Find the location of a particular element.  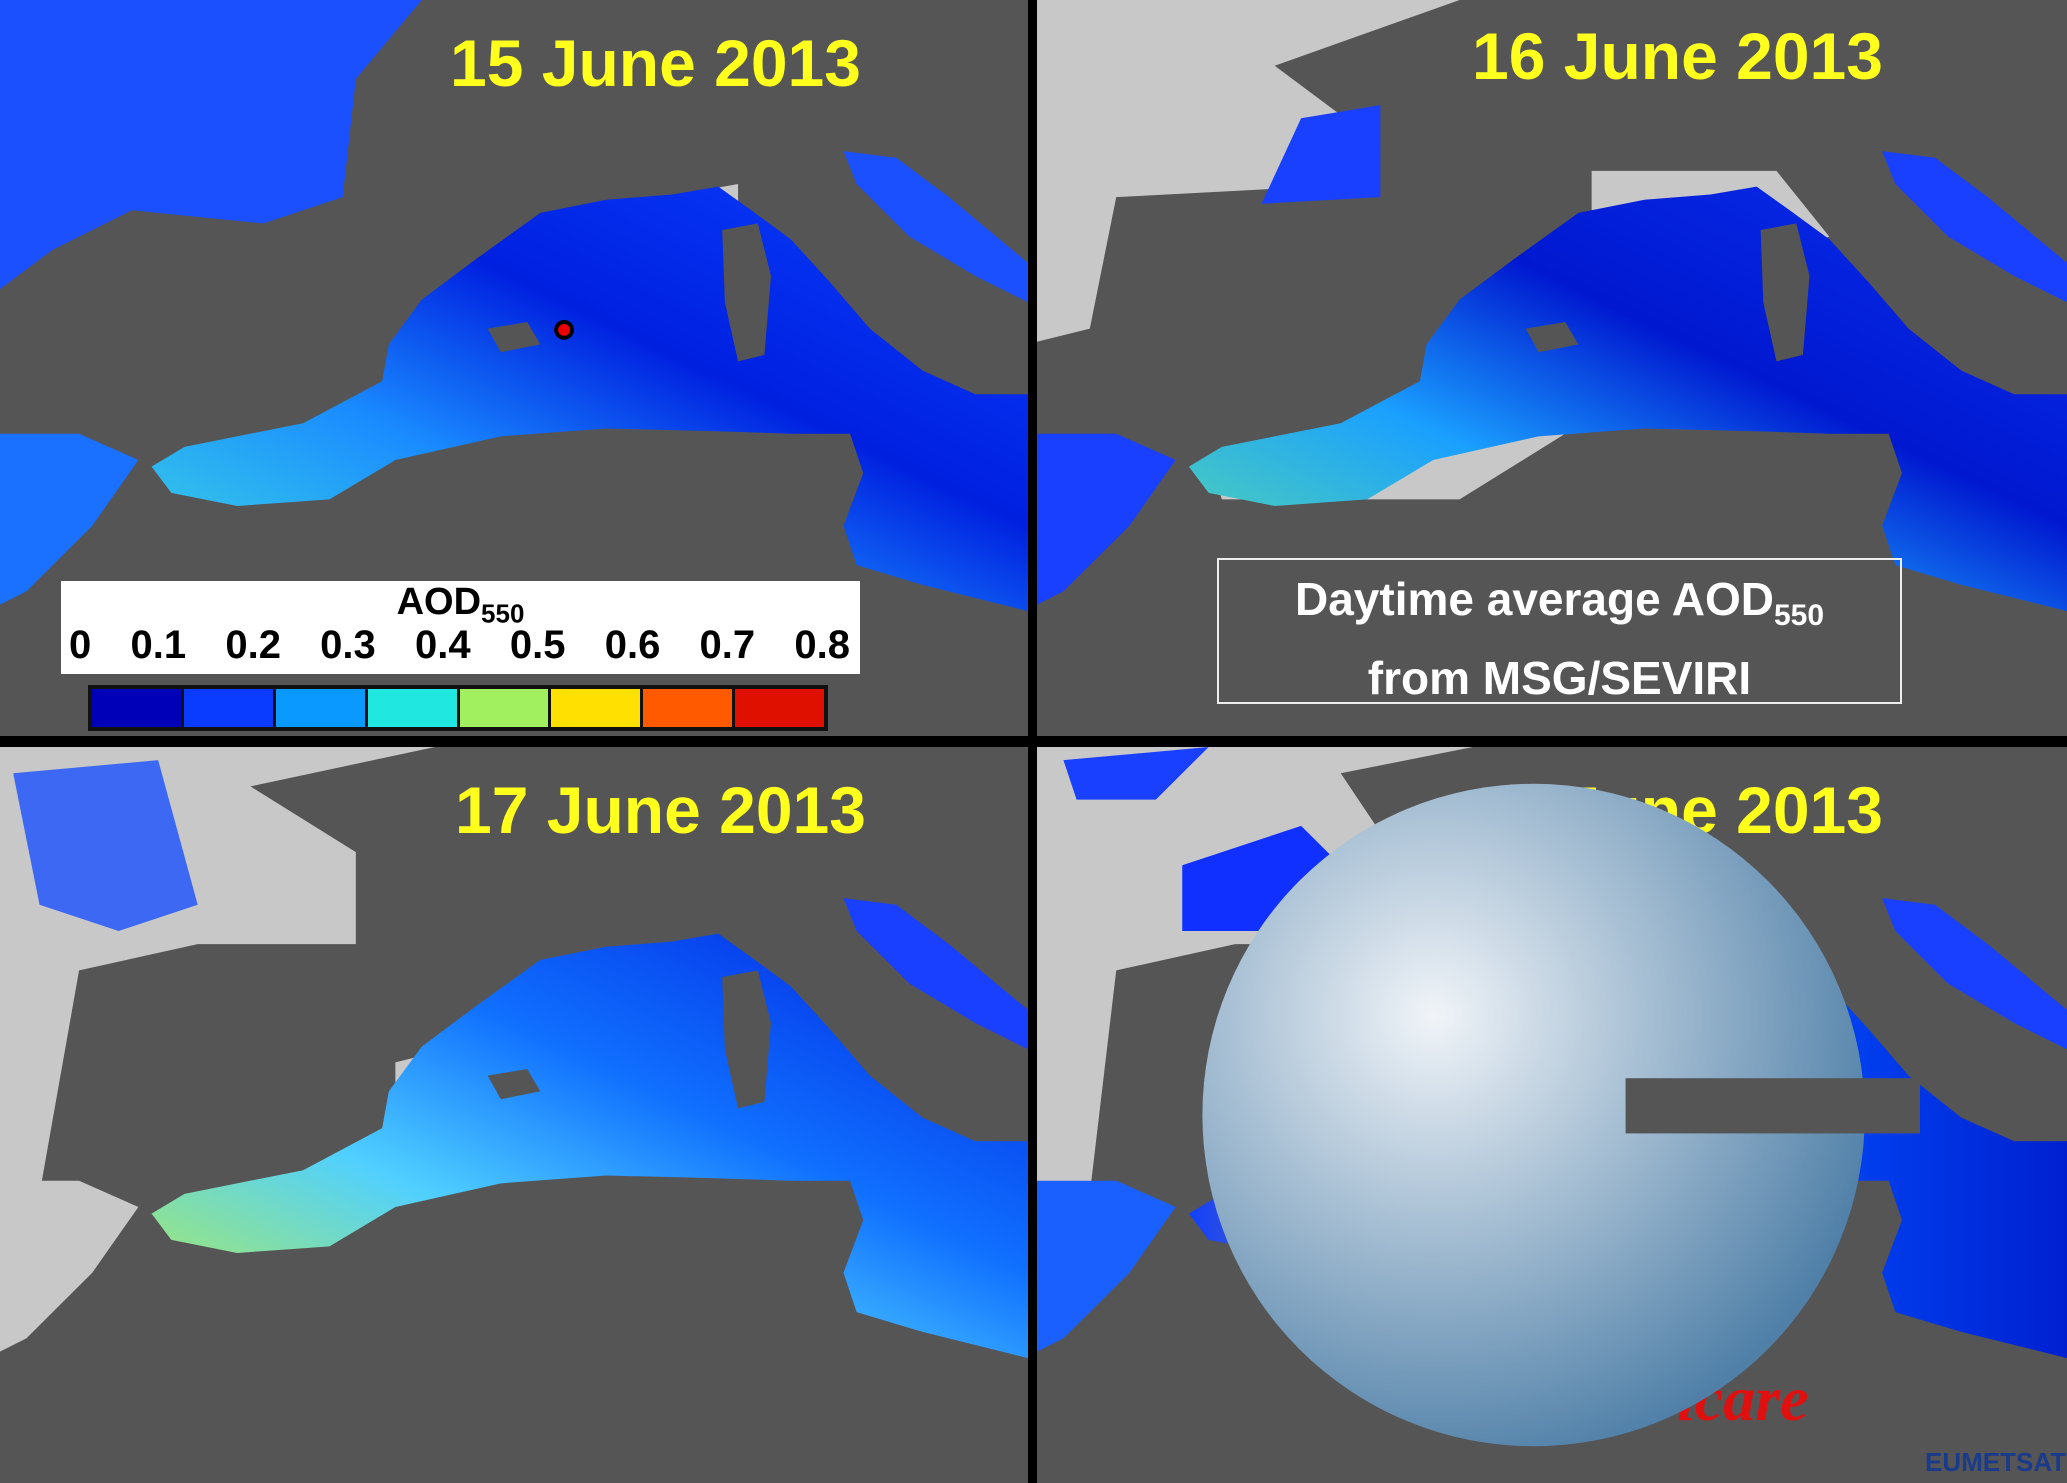

panel-title: 16 June 2013 is located at coordinates (1677, 56).